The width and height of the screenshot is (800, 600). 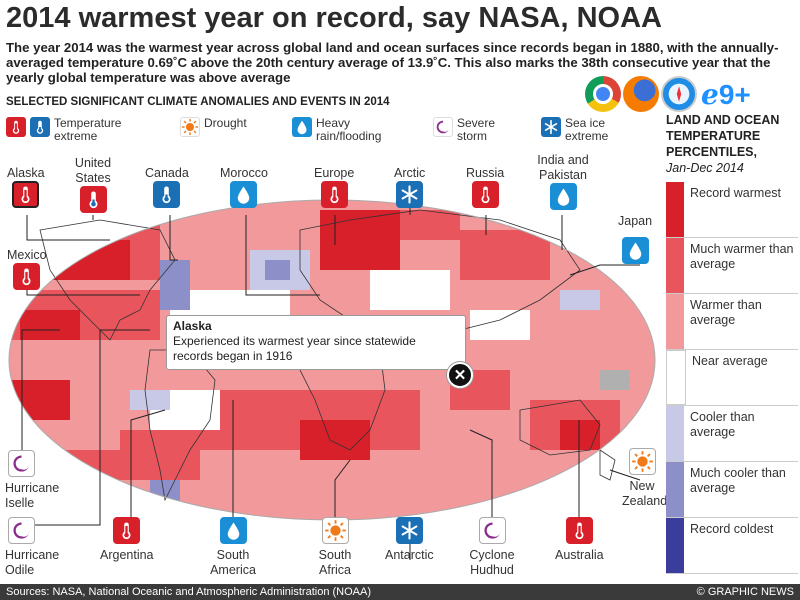 I want to click on popup-title: Alaska, so click(x=192, y=326).